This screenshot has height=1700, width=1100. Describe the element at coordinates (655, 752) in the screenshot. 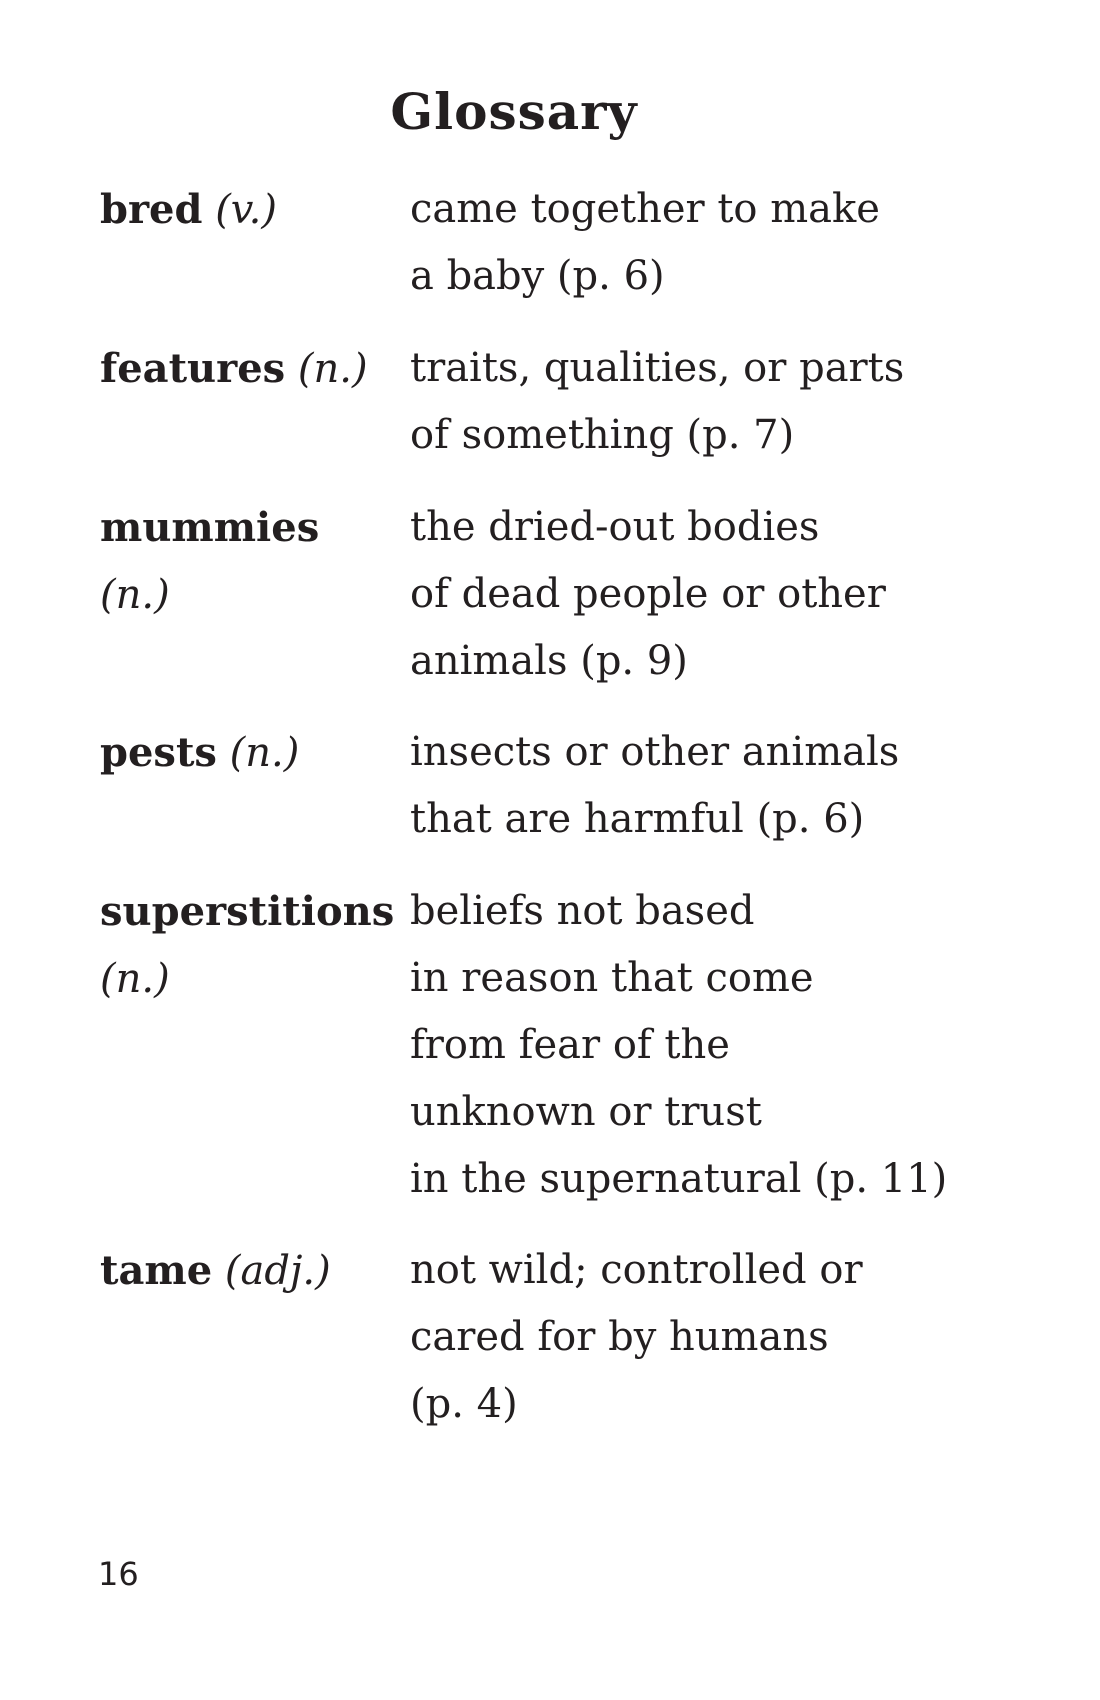

I see `definition-line: insects or other animals` at that location.